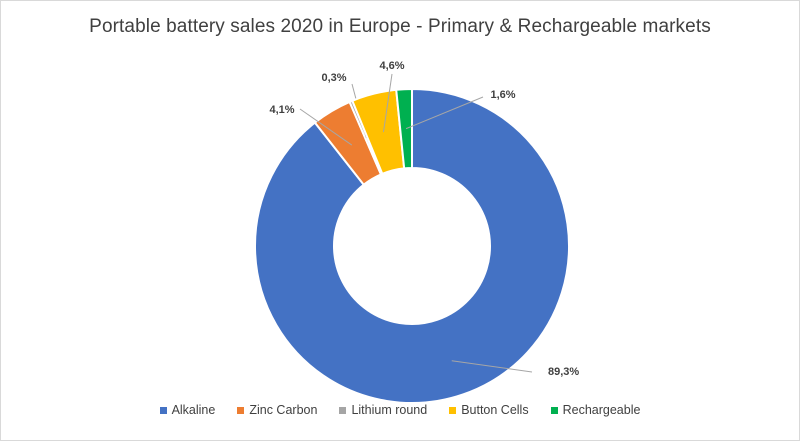 The image size is (800, 441). I want to click on legend-item-lithium-round: Lithium round, so click(383, 410).